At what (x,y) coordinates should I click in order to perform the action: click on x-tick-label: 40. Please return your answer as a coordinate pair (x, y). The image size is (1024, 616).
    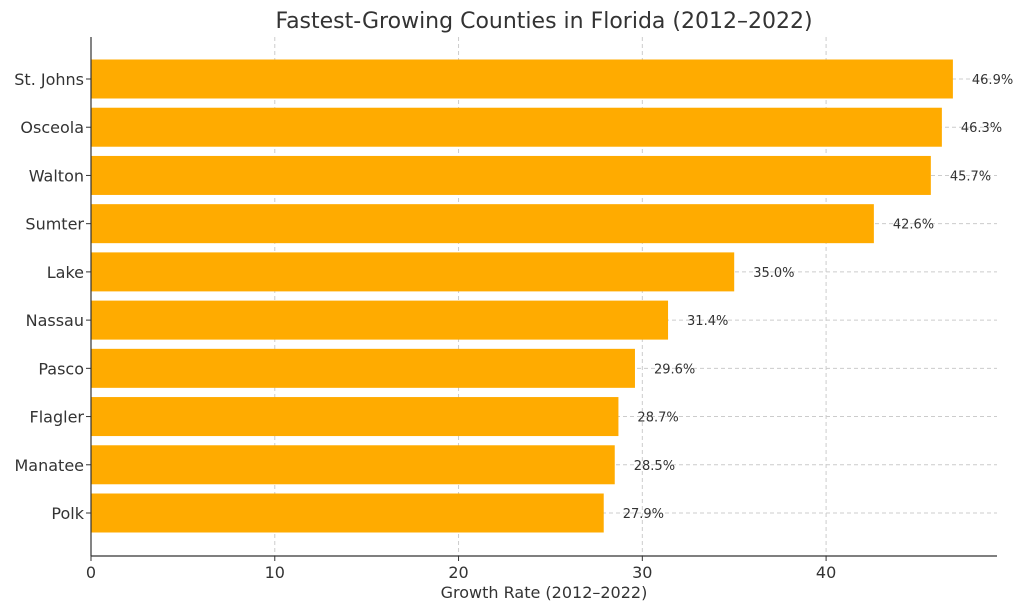
    Looking at the image, I should click on (826, 572).